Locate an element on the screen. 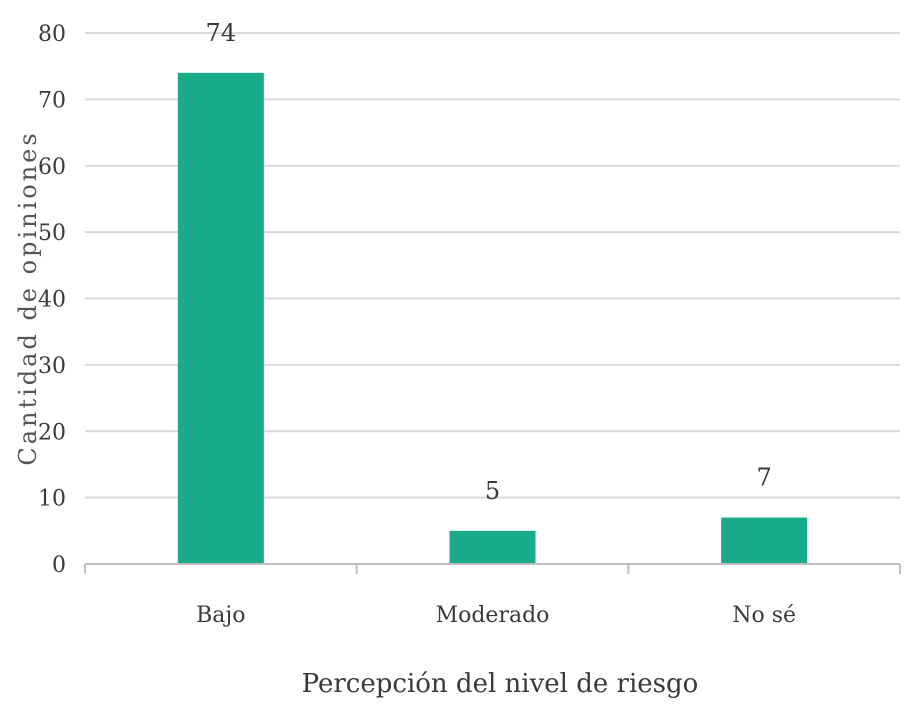 This screenshot has height=711, width=907. data-label: 74 is located at coordinates (221, 33).